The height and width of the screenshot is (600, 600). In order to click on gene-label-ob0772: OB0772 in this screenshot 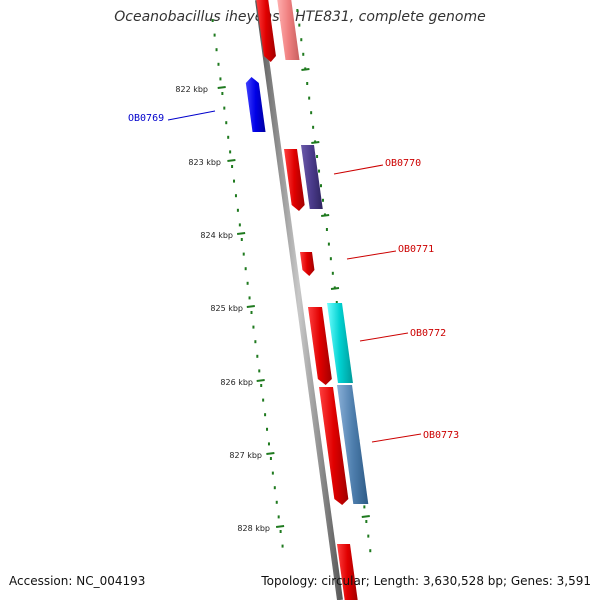, I will do `click(428, 333)`.